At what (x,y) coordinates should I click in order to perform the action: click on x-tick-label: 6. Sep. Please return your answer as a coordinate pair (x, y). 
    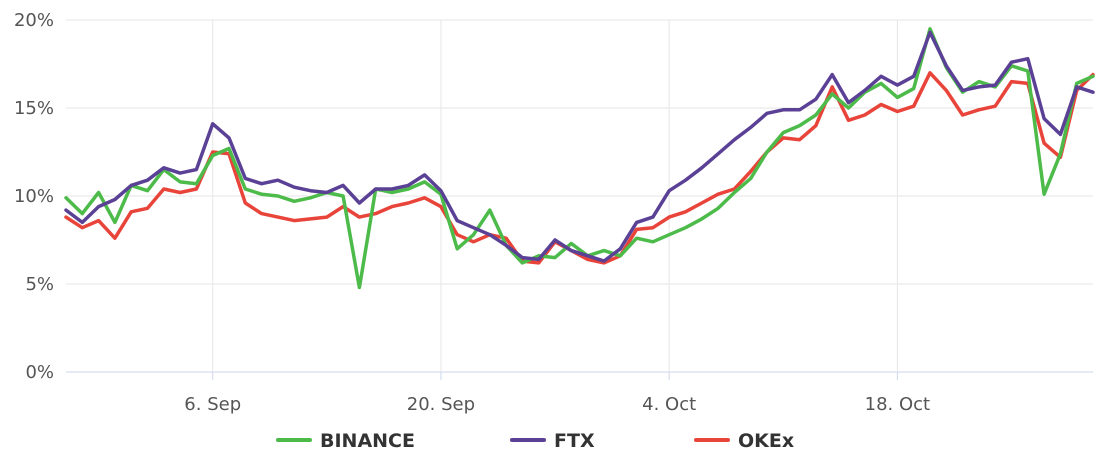
    Looking at the image, I should click on (212, 404).